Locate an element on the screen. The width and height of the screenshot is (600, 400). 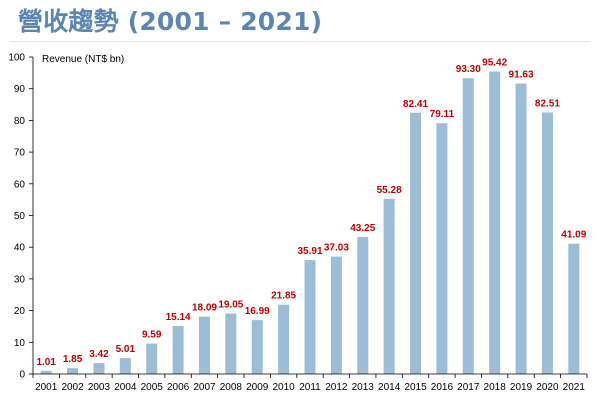
x-tick-label: 2003 is located at coordinates (99, 387).